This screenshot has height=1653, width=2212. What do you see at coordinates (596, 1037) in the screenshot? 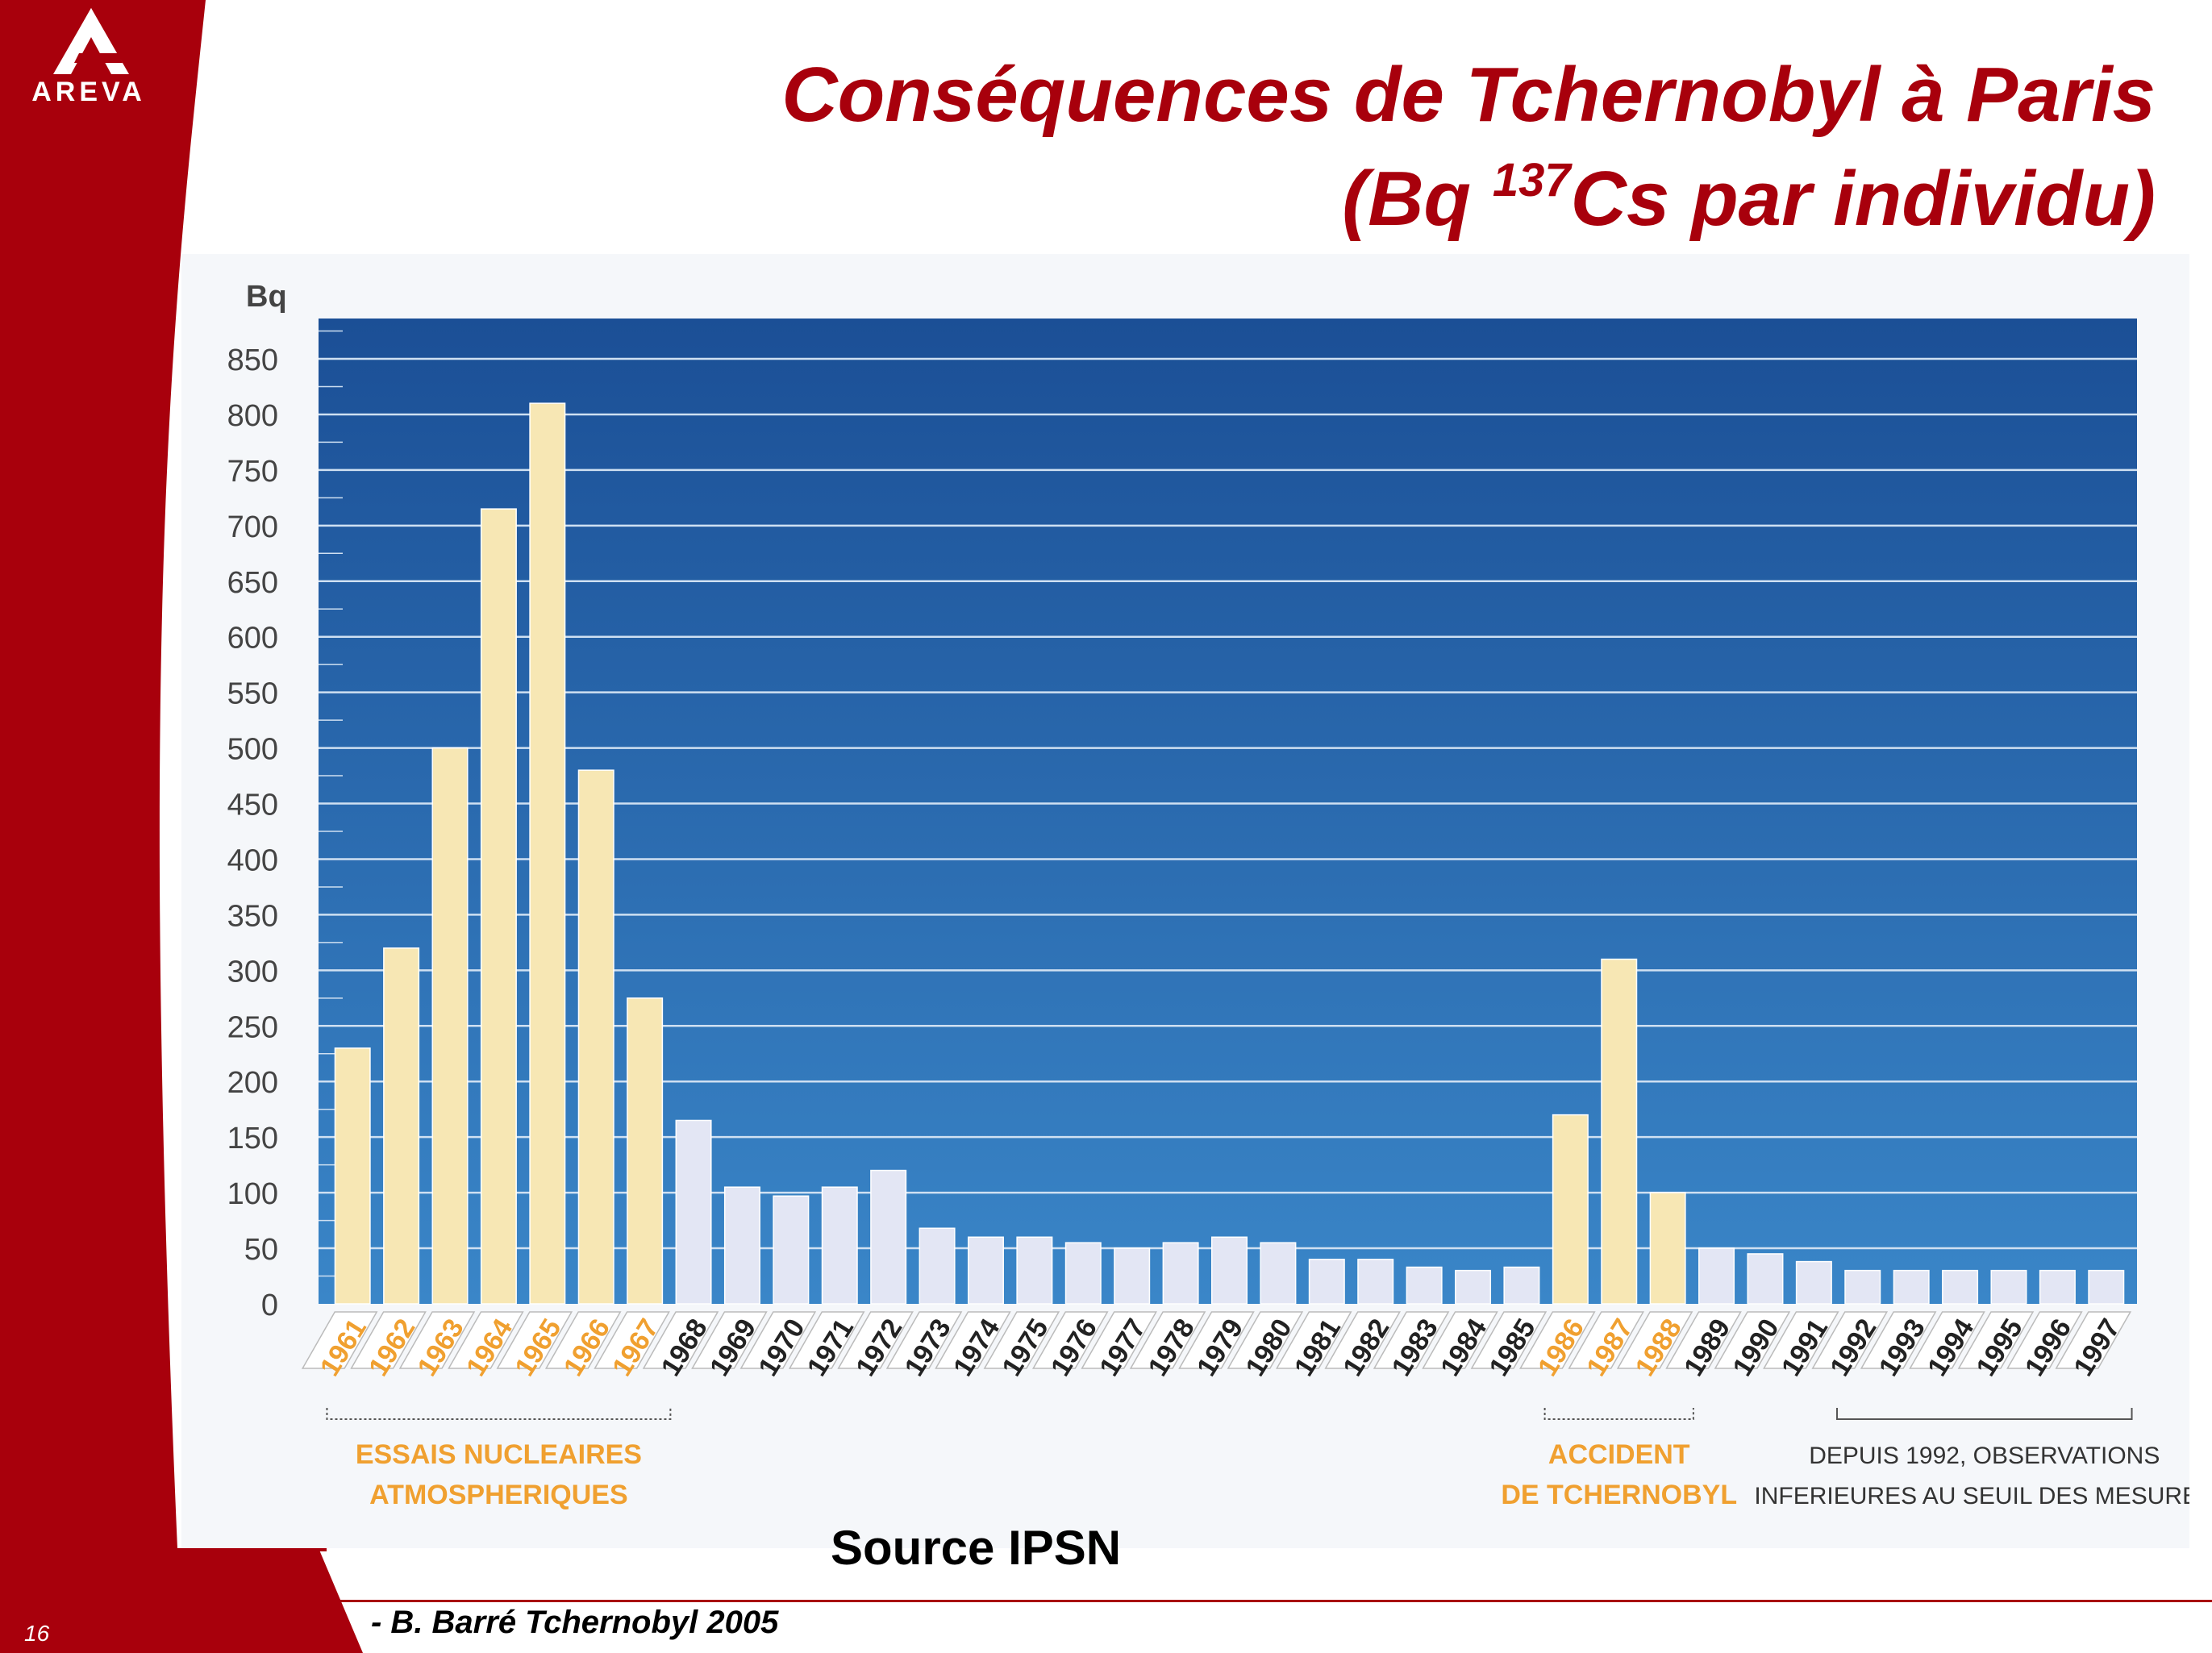
I see `bar-1966` at bounding box center [596, 1037].